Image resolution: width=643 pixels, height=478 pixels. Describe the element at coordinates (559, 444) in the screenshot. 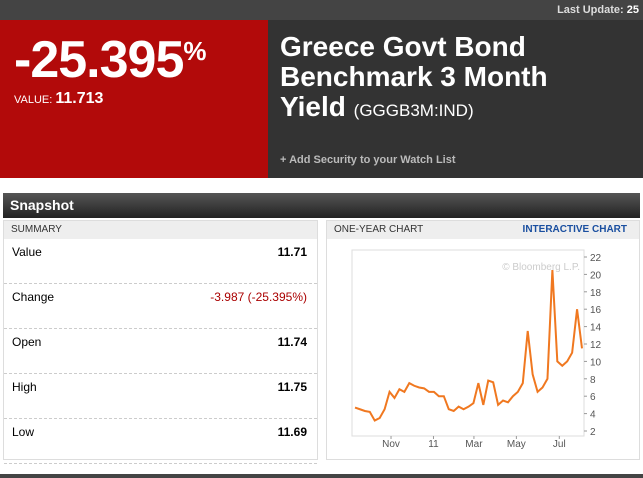

I see `x-tick-label: Jul` at that location.